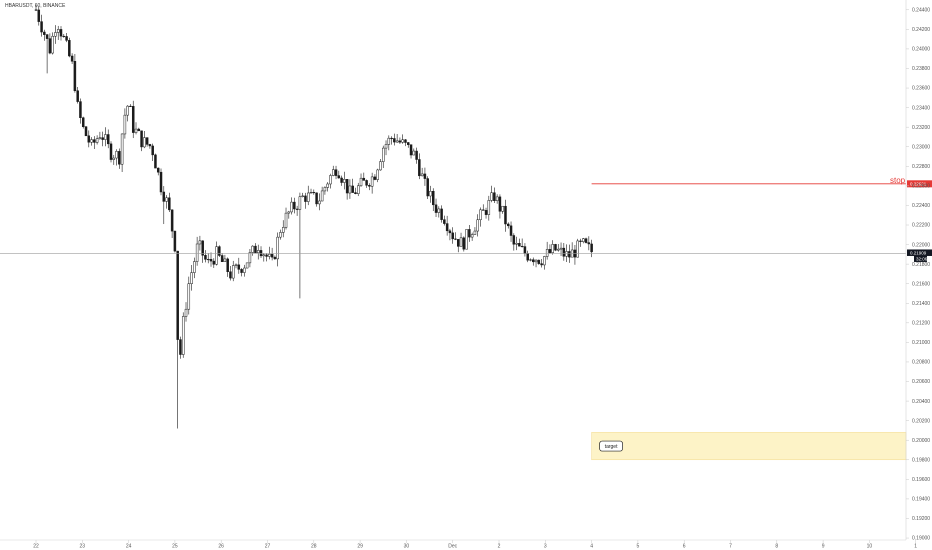 The height and width of the screenshot is (550, 932). I want to click on y-tick-label: 0.19200, so click(921, 519).